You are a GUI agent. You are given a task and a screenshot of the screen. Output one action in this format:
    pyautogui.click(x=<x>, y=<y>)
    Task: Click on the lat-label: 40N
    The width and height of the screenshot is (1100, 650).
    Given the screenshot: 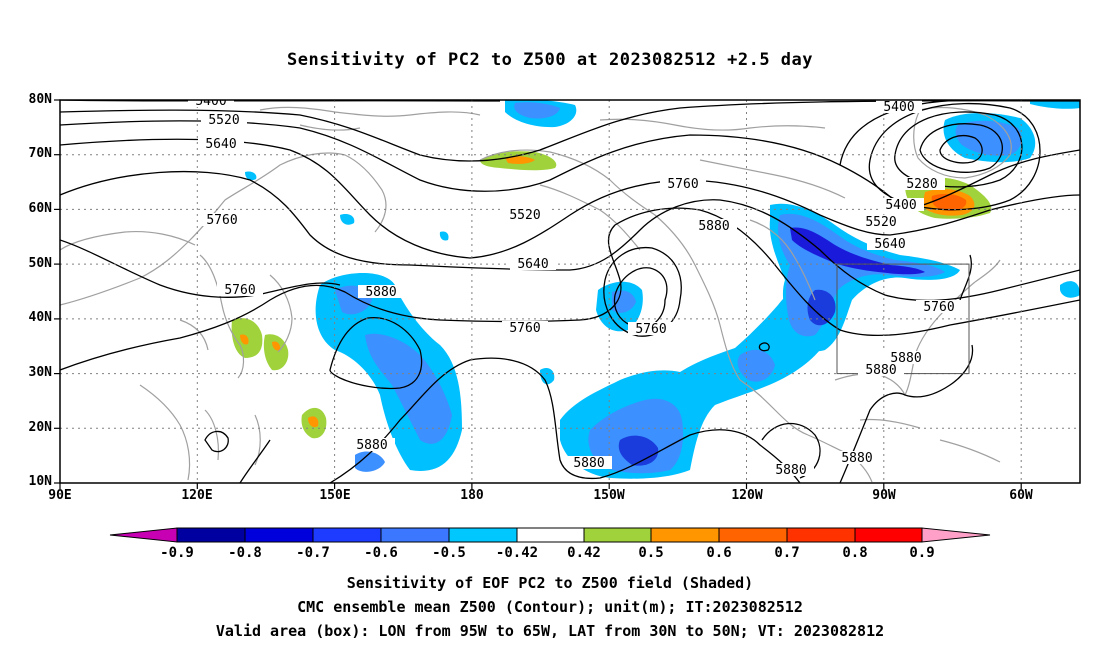 What is the action you would take?
    pyautogui.click(x=40, y=317)
    